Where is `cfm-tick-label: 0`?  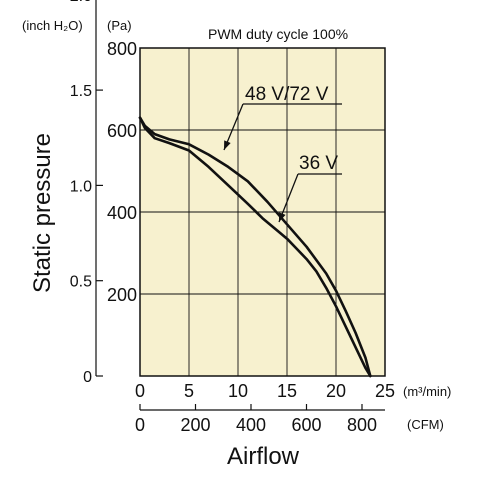
cfm-tick-label: 0 is located at coordinates (140, 425).